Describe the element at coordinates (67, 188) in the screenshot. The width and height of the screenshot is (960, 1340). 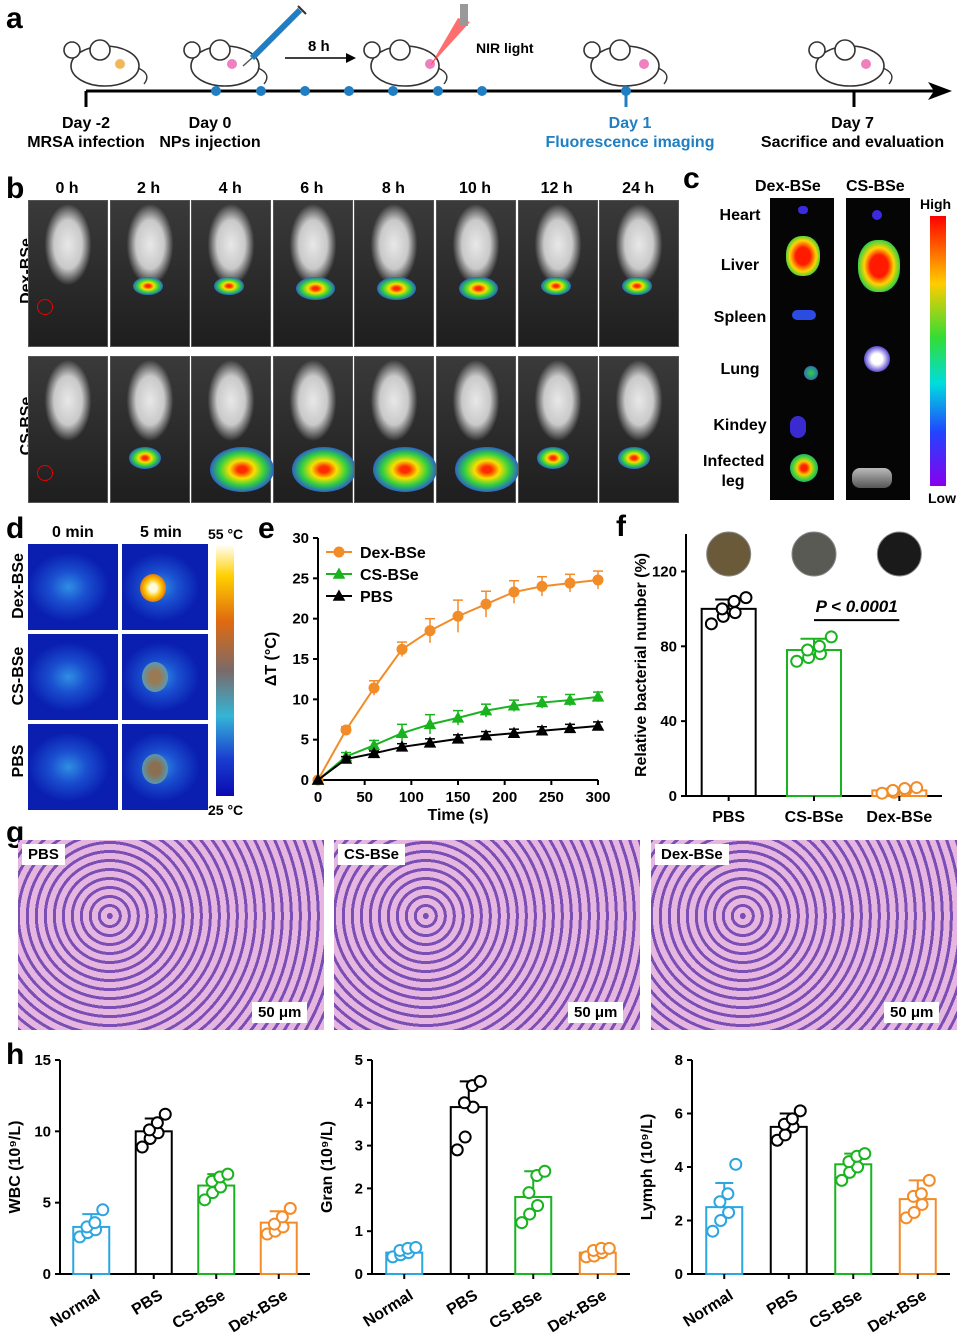
I see `time-header: 0 h` at that location.